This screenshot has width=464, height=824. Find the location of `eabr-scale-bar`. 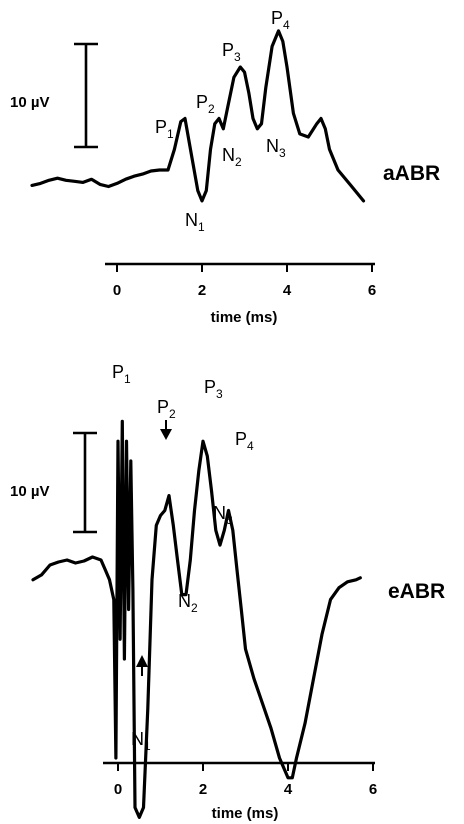

eabr-scale-bar is located at coordinates (85, 482).